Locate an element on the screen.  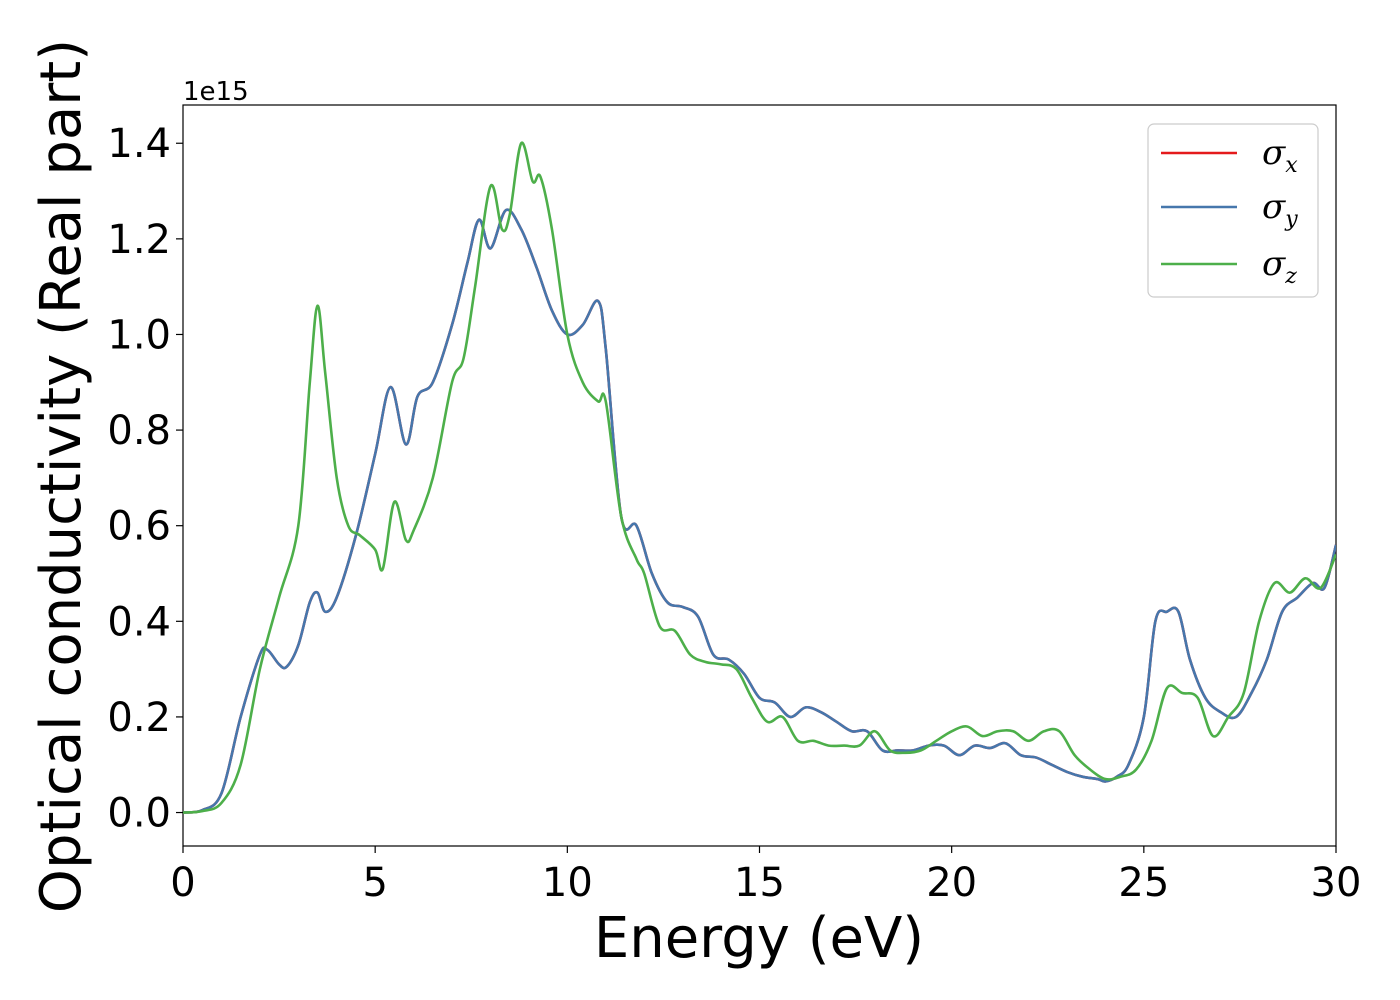
y-axis-label: Optical conductivity (Real part) is located at coordinates (61, 476).